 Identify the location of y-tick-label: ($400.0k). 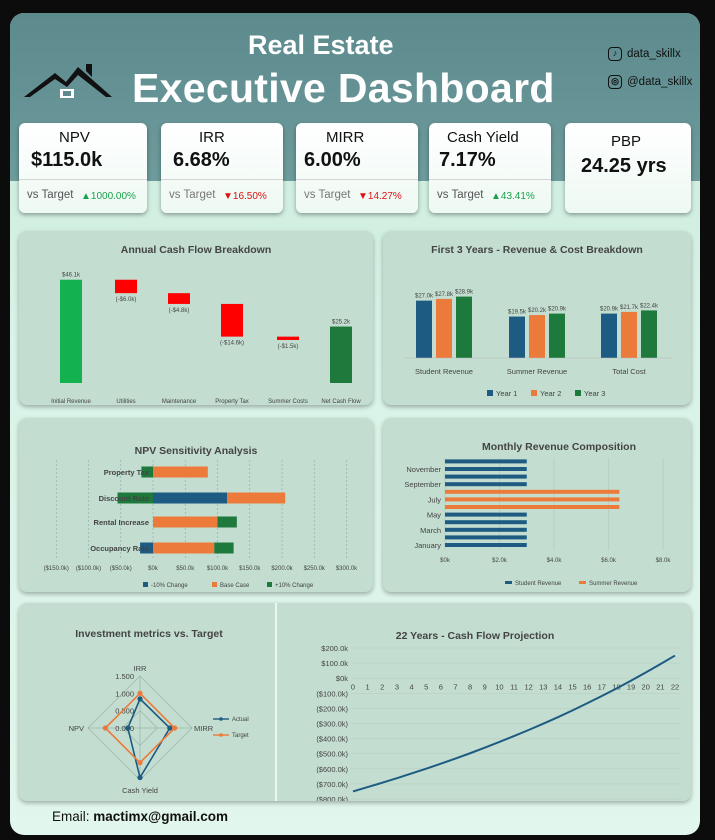
(332, 739).